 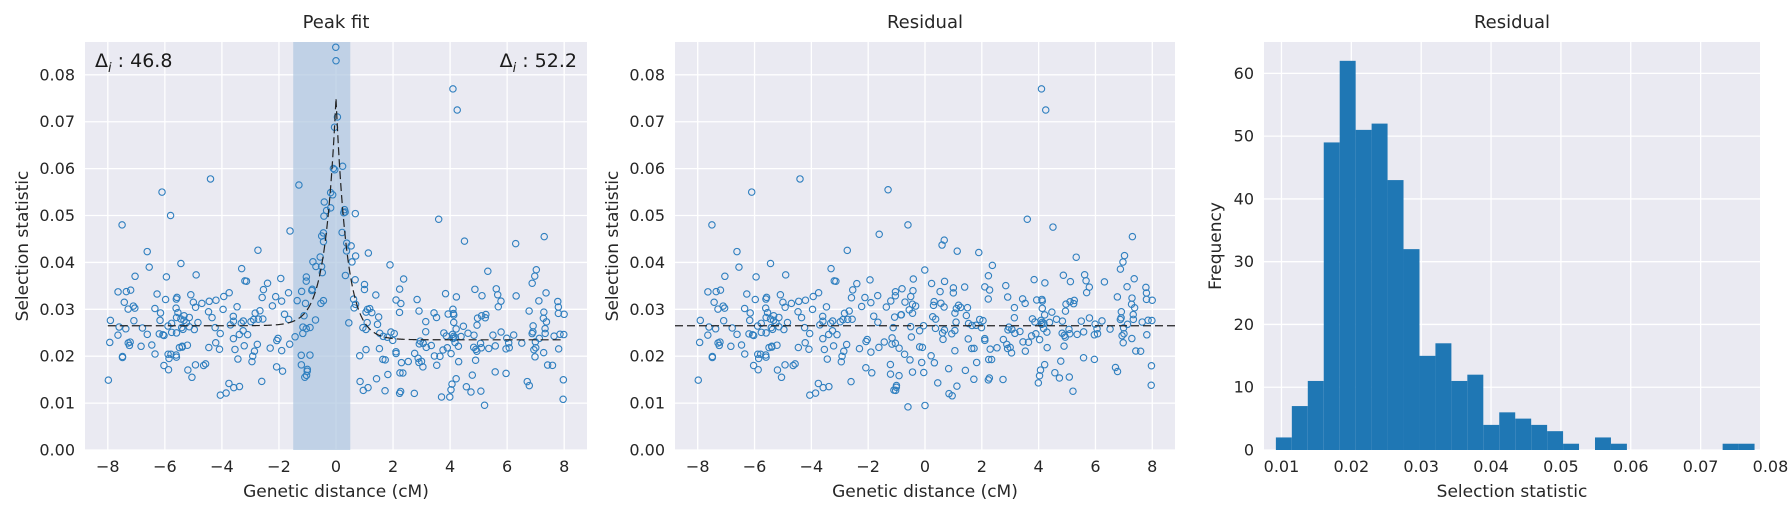 What do you see at coordinates (108, 466) in the screenshot?
I see `x-tick-label: −8` at bounding box center [108, 466].